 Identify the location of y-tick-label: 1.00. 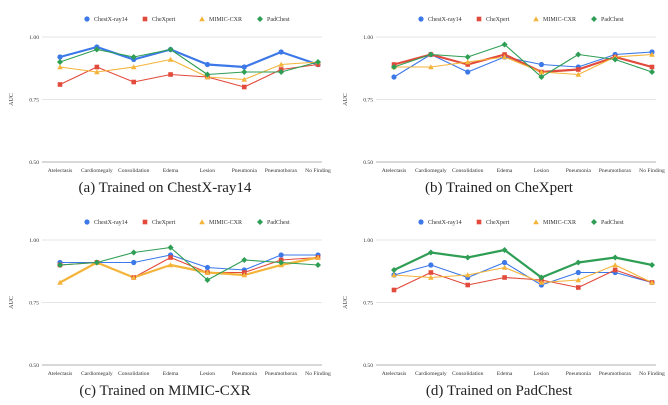
(368, 241).